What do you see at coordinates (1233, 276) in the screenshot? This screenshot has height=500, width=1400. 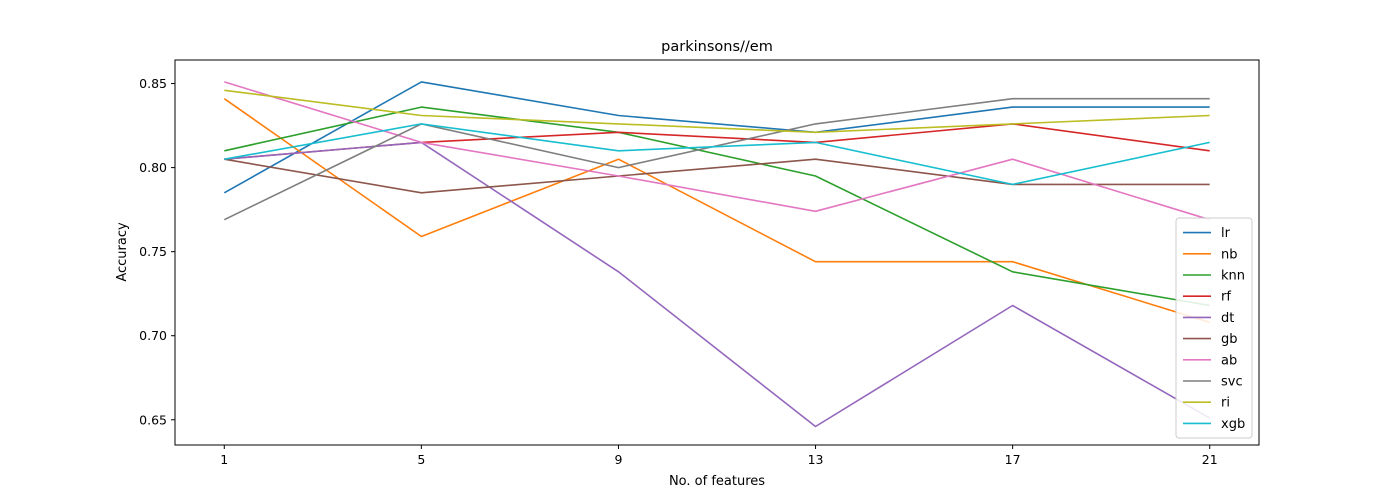 I see `legend-label-knn: knn` at bounding box center [1233, 276].